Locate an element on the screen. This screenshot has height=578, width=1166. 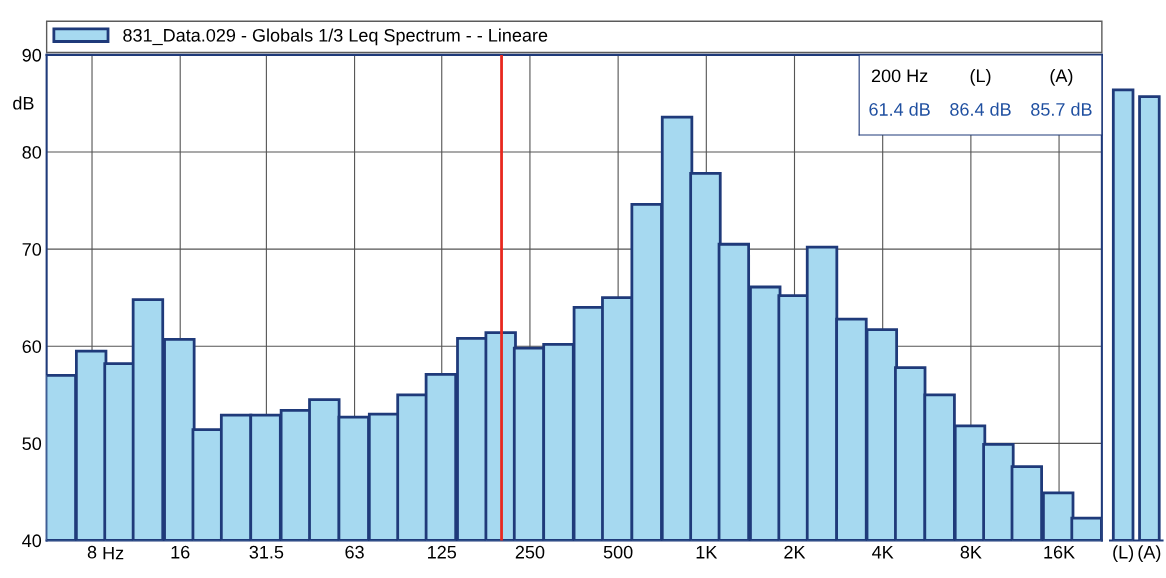
y-tick-label: 40 is located at coordinates (32, 541).